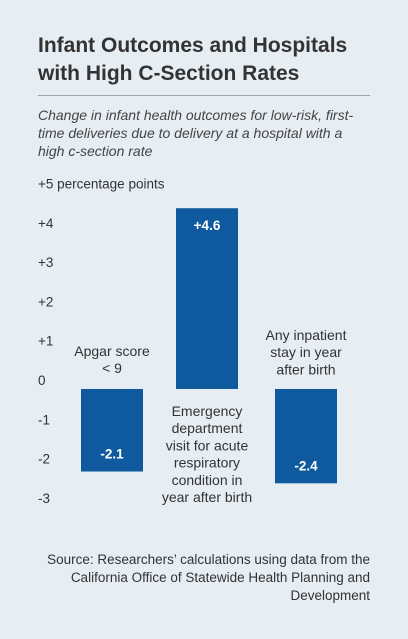  What do you see at coordinates (112, 351) in the screenshot?
I see `category-label: Apgar score` at bounding box center [112, 351].